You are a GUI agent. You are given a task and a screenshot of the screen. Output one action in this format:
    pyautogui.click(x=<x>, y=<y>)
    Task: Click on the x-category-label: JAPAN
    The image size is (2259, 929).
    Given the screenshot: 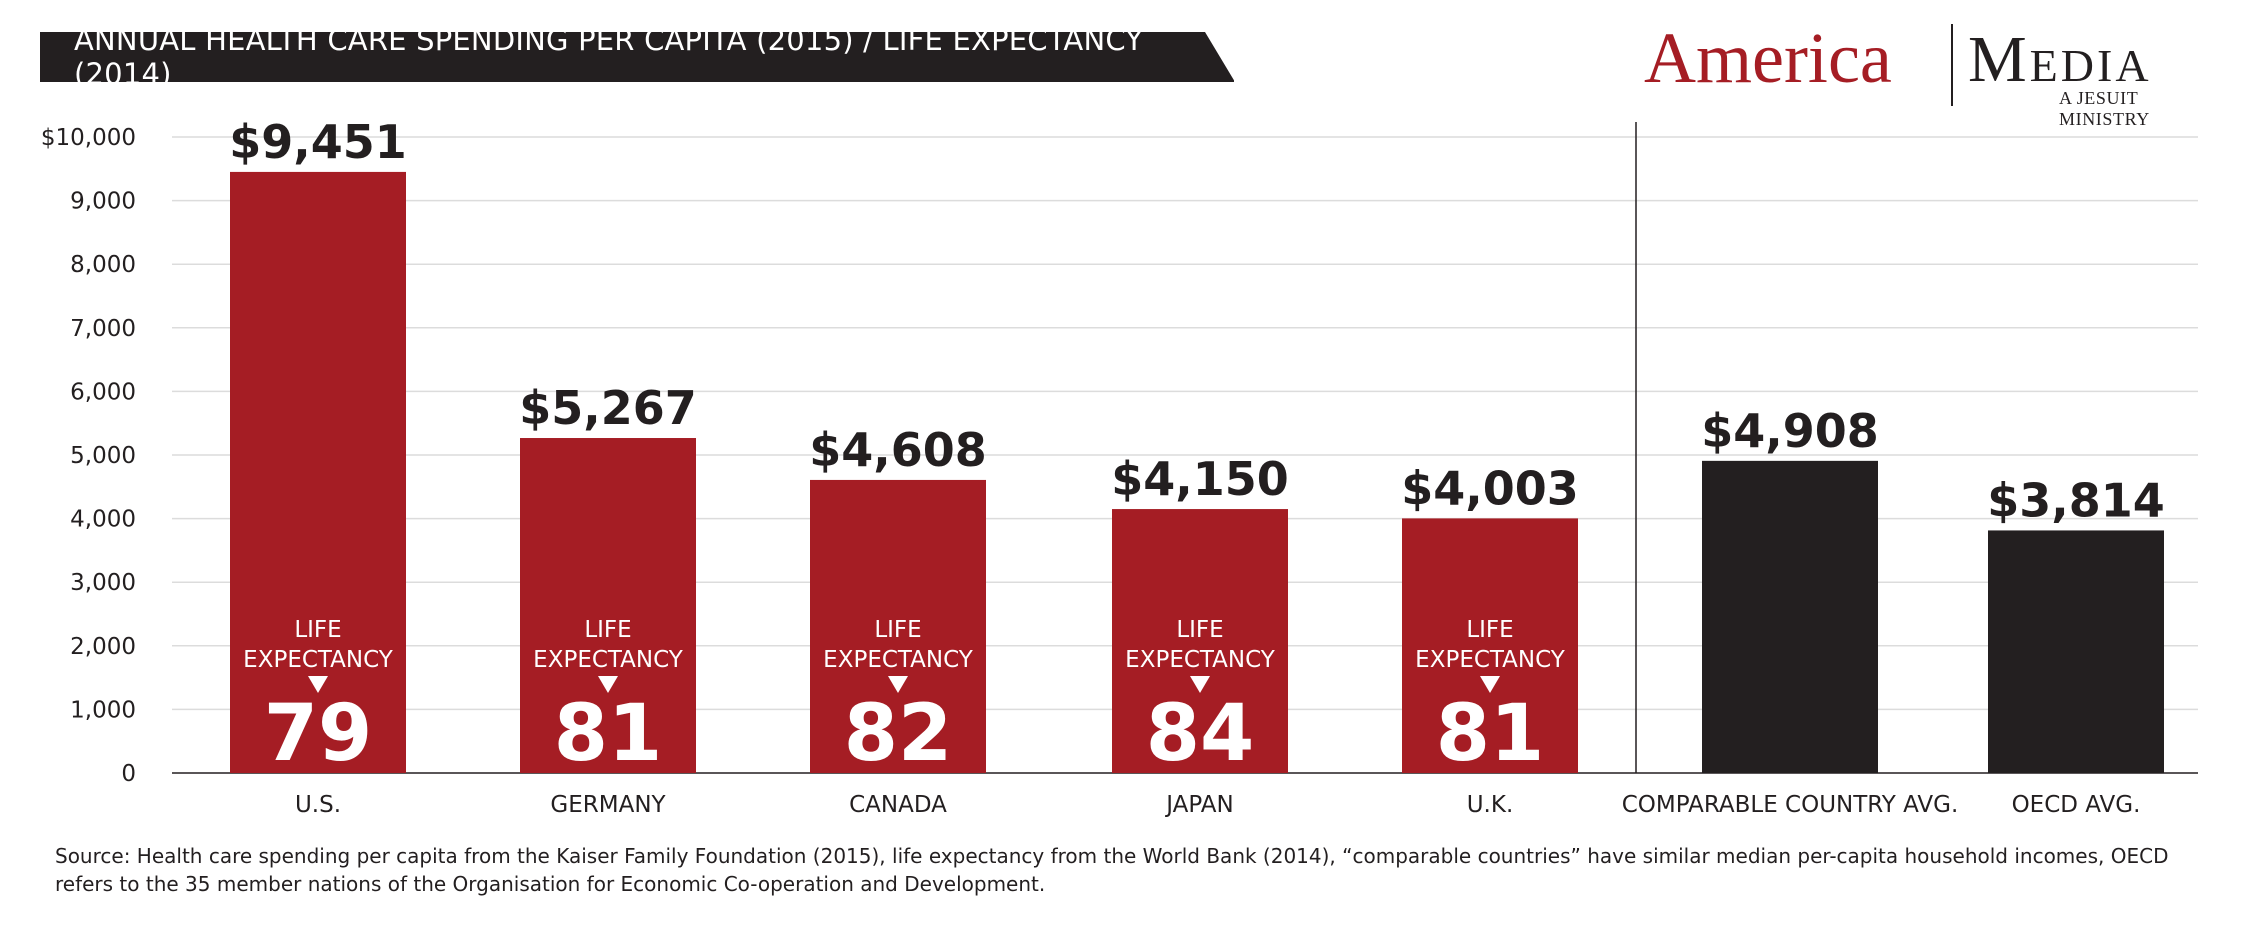 What is the action you would take?
    pyautogui.click(x=1198, y=805)
    